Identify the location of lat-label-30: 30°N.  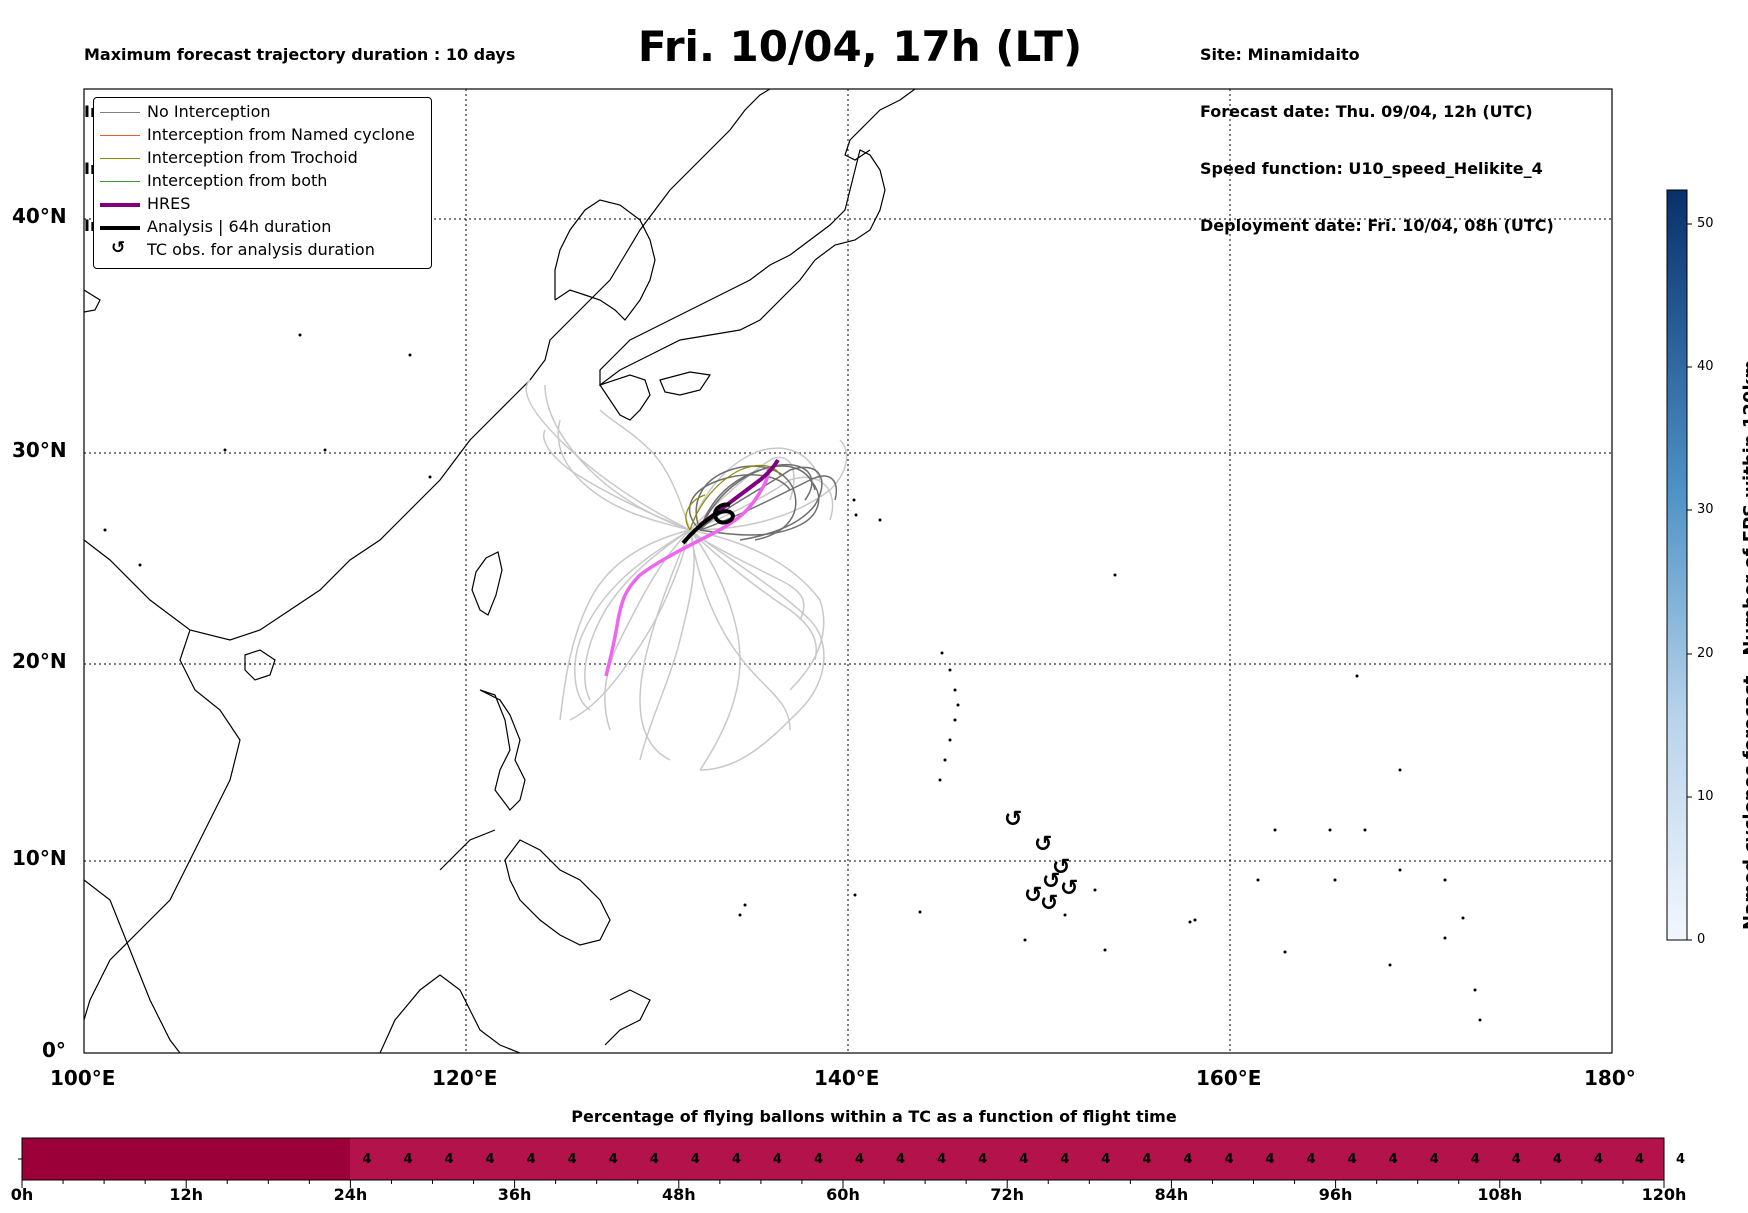
(39, 450).